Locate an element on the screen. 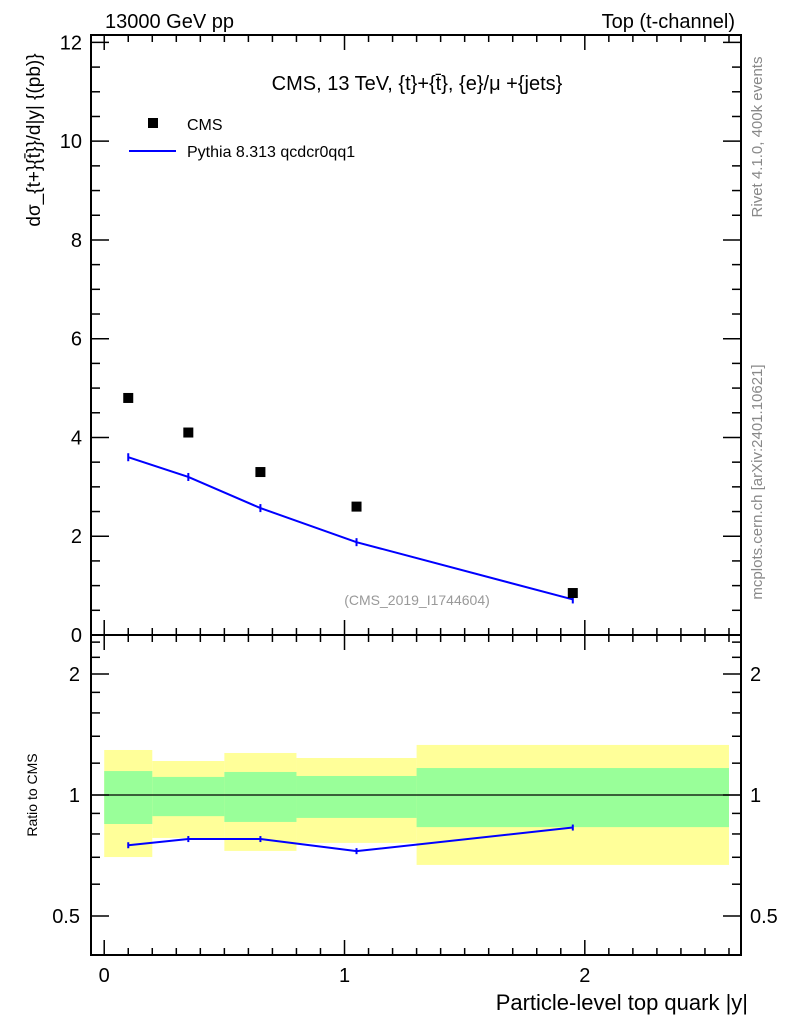  analysis-watermark: (CMS_2019_I1744604) is located at coordinates (417, 600).